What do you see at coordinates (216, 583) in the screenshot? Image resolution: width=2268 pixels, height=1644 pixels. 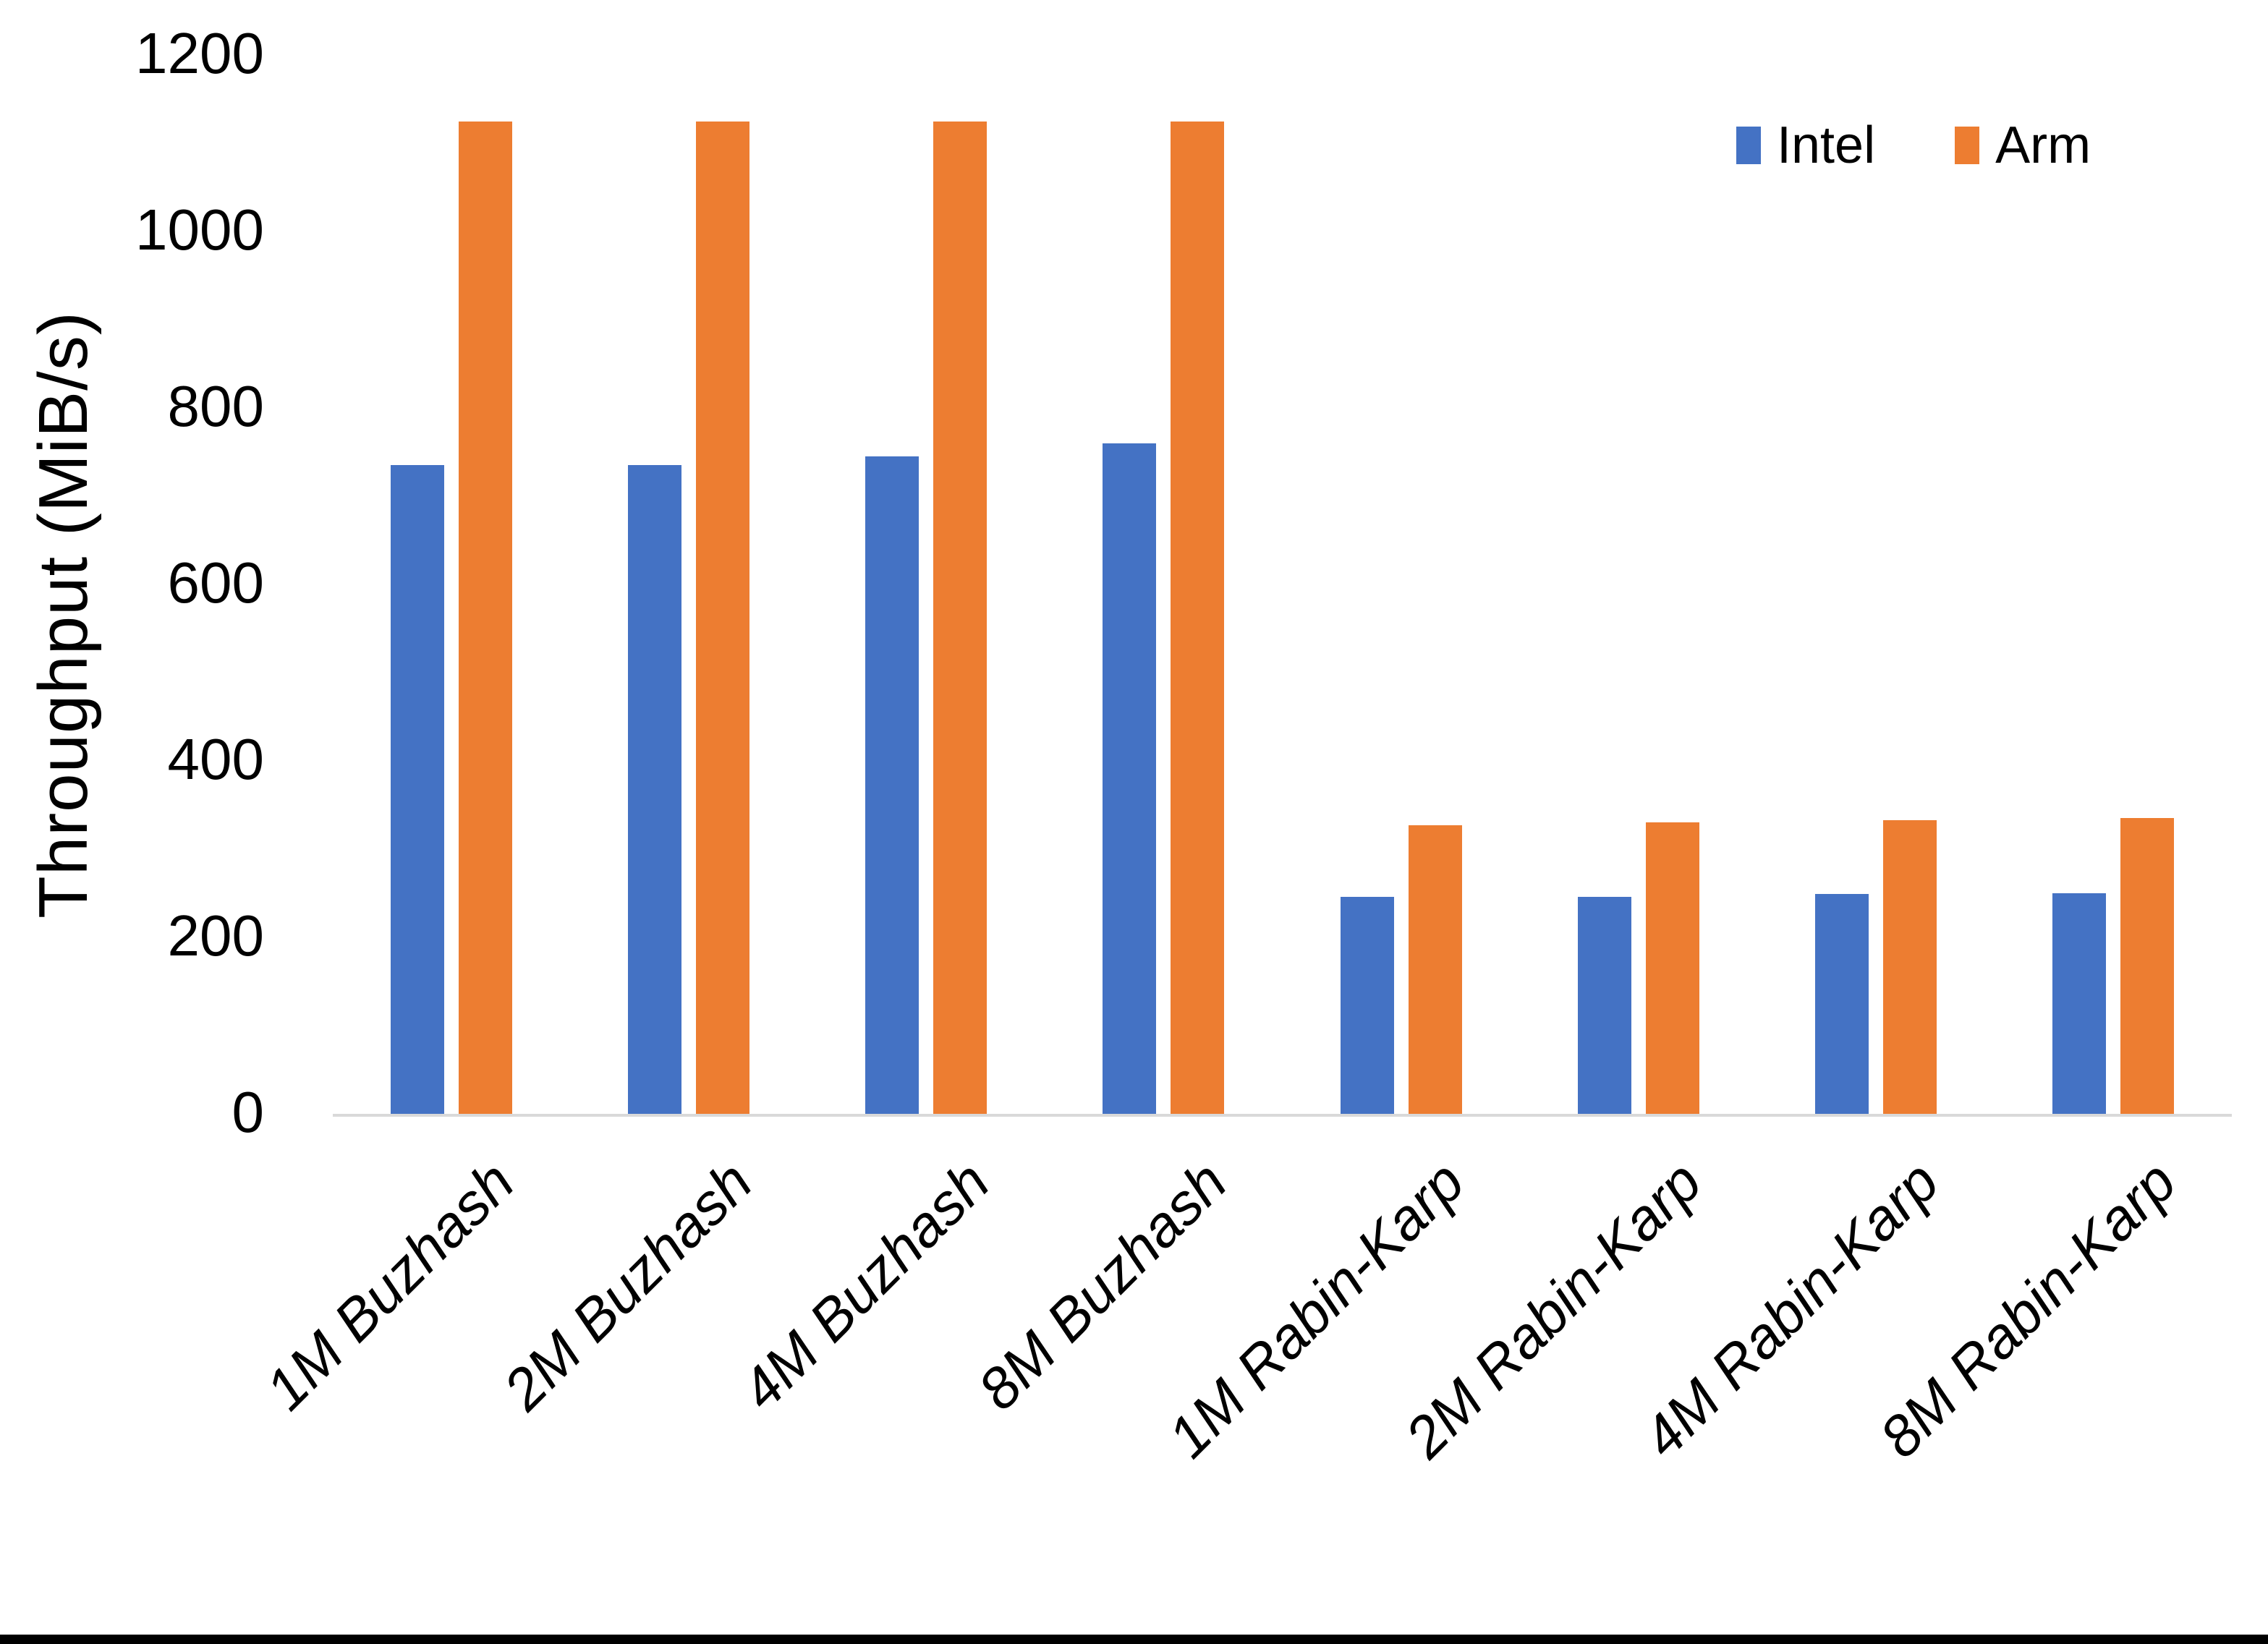 I see `y-tick-label: 600` at bounding box center [216, 583].